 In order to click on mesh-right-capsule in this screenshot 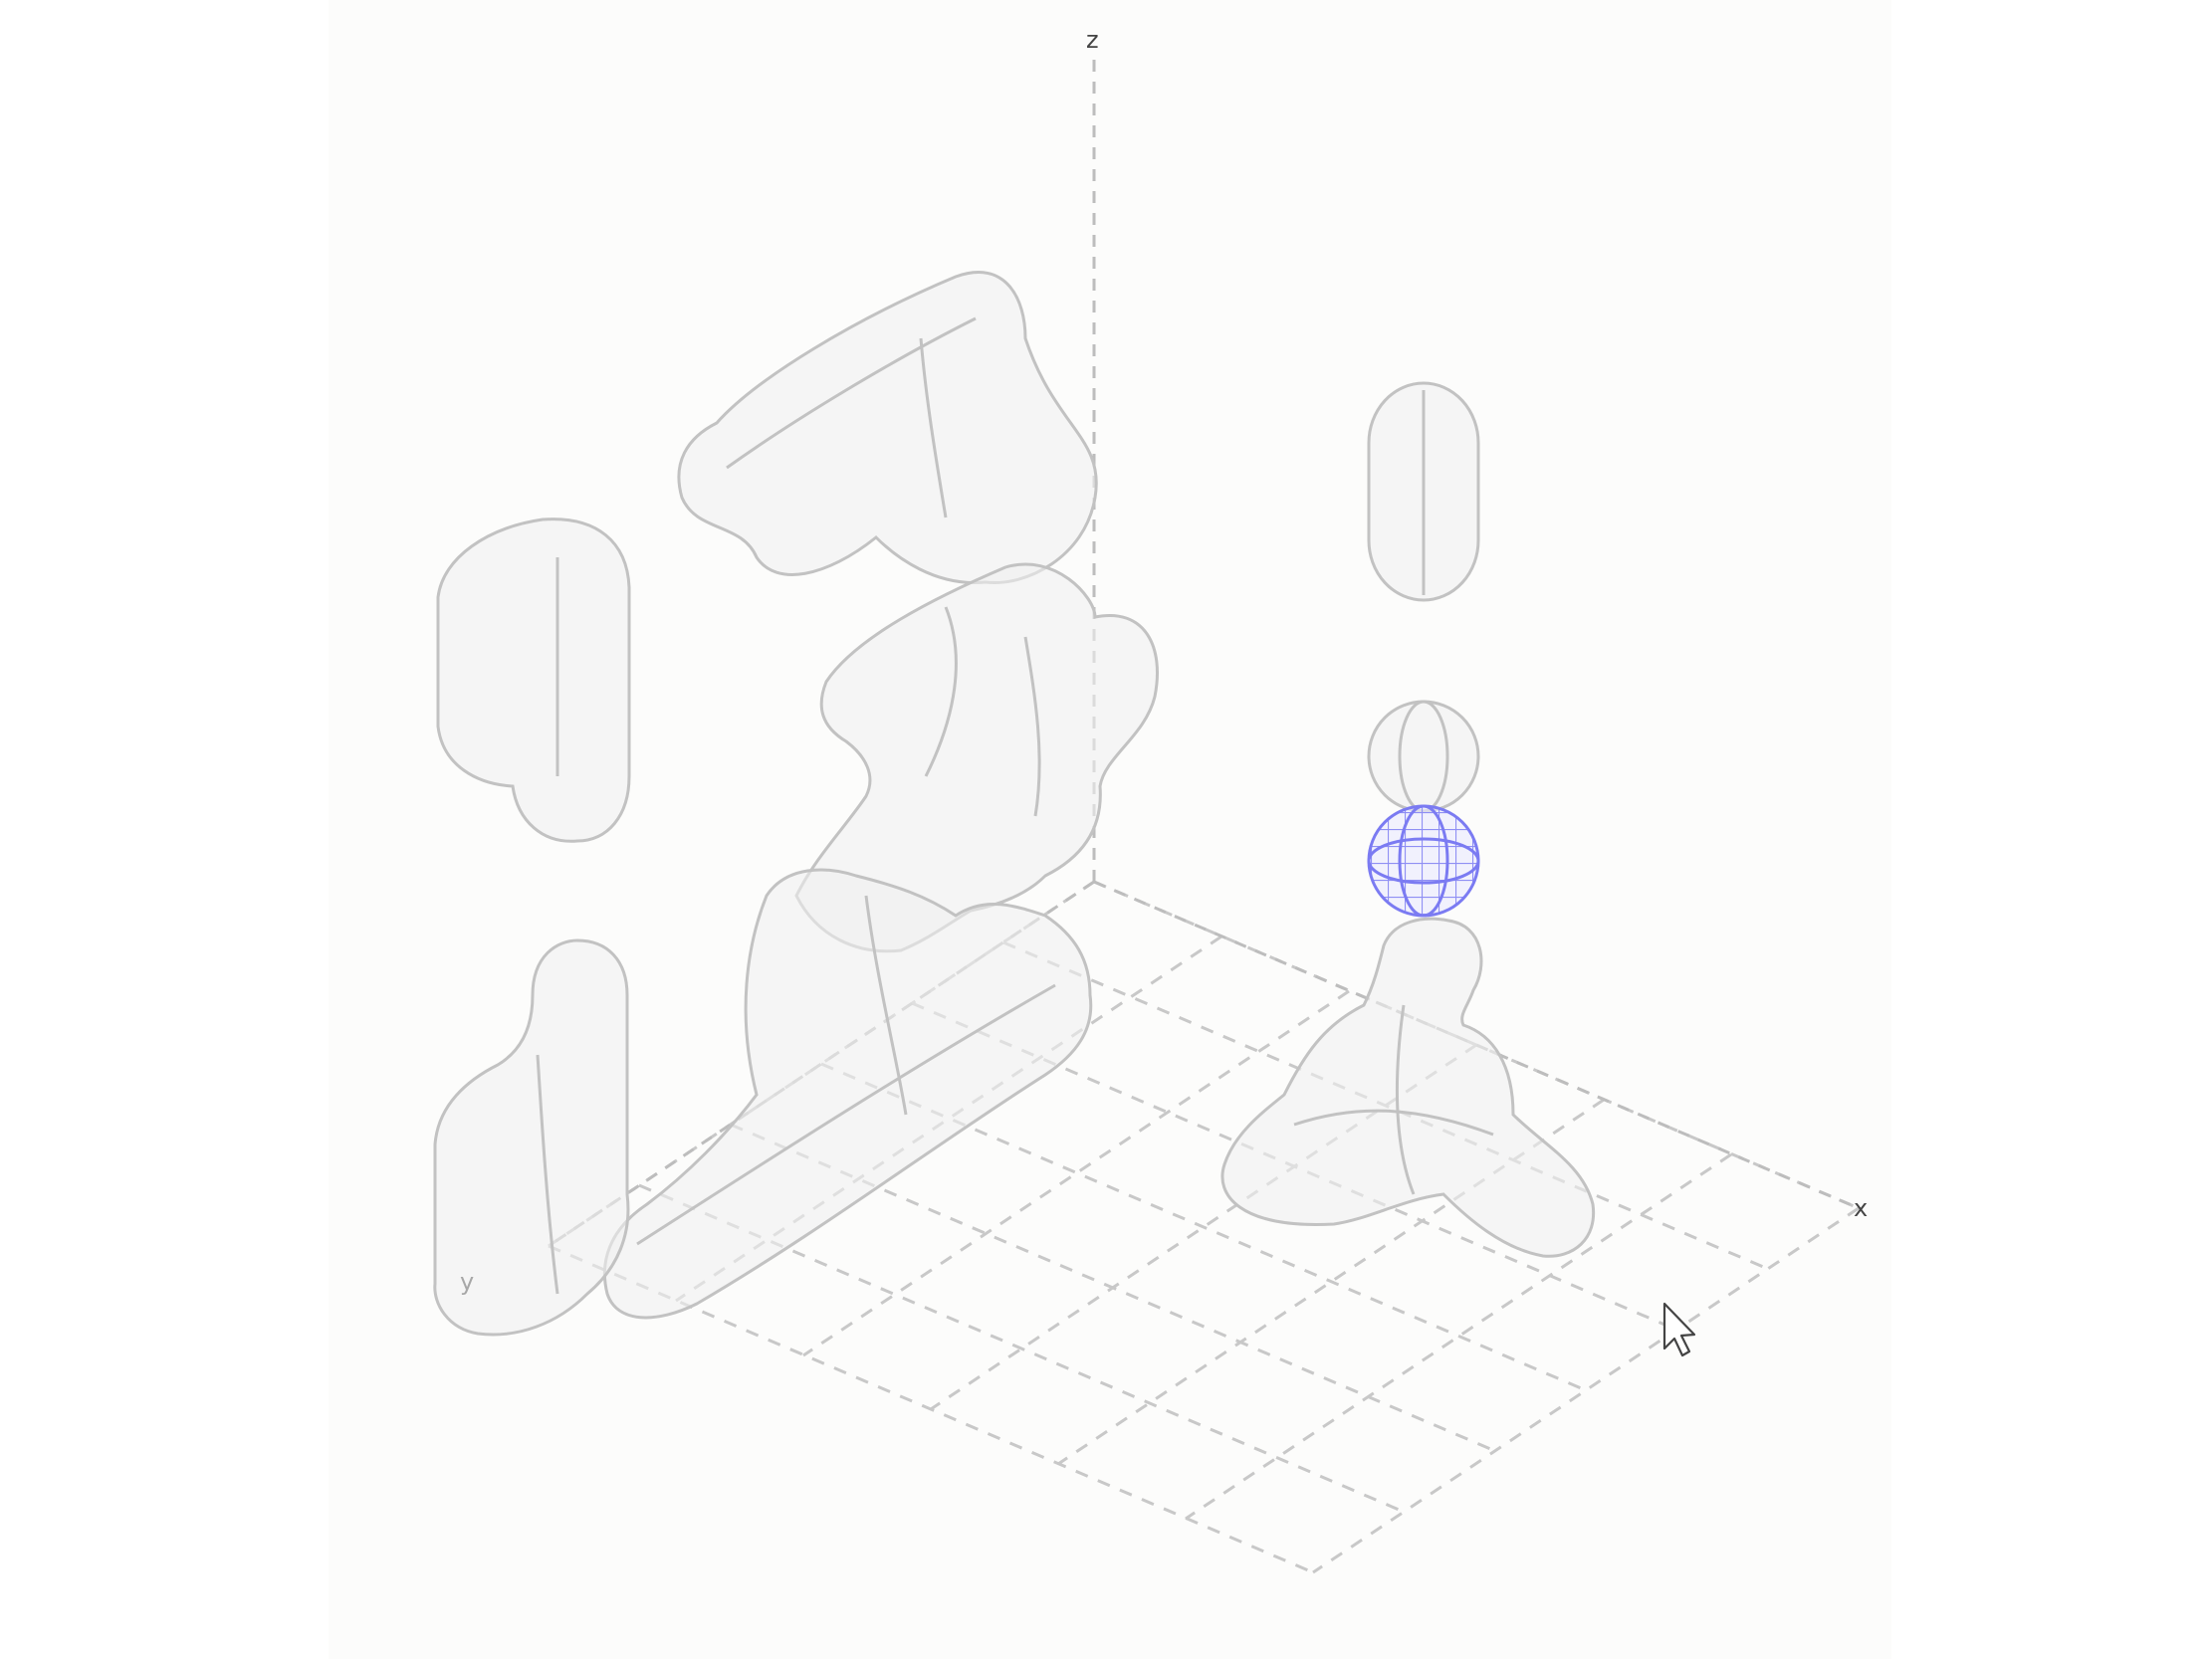, I will do `click(1423, 491)`.